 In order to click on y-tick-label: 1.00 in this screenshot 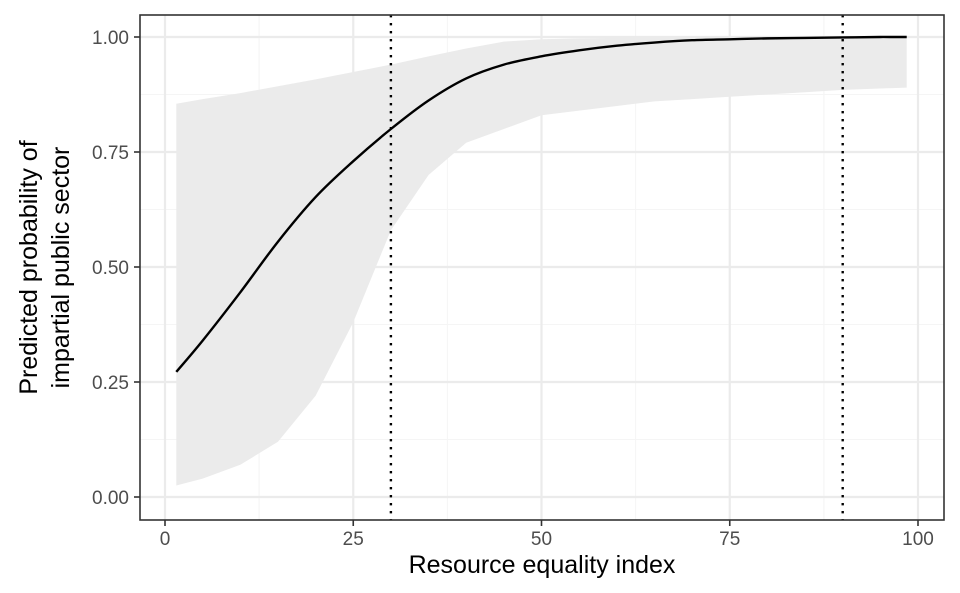, I will do `click(110, 38)`.